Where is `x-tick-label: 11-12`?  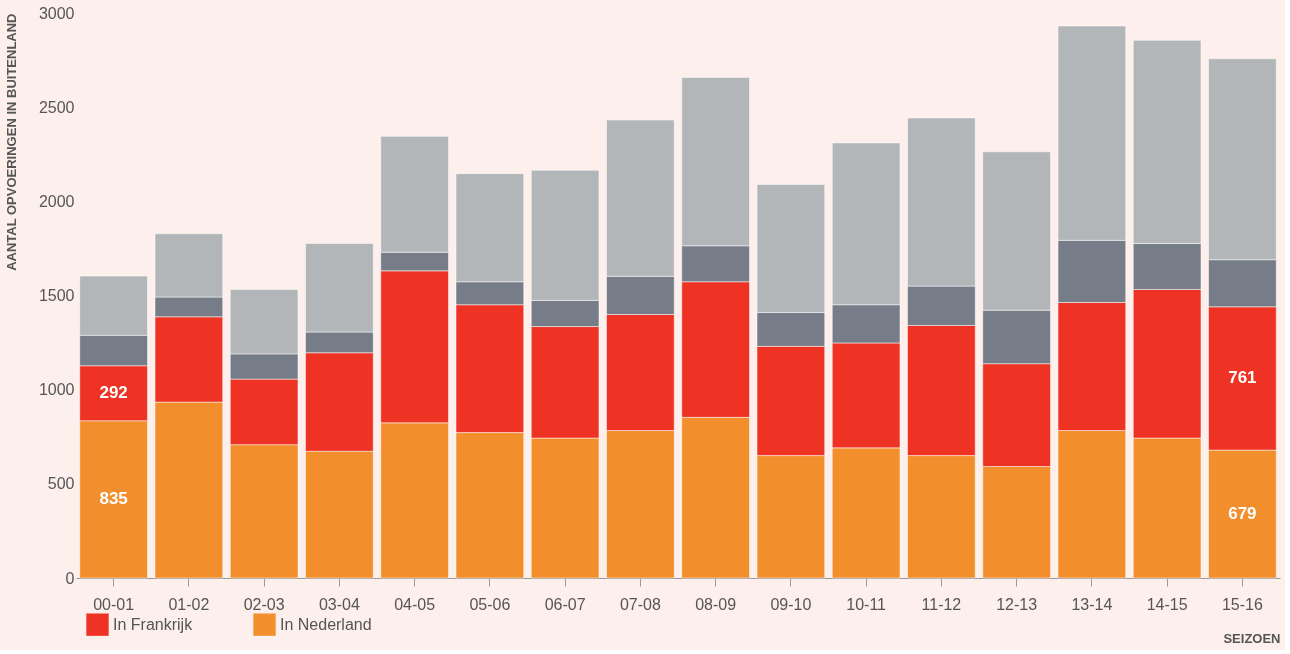
x-tick-label: 11-12 is located at coordinates (941, 604).